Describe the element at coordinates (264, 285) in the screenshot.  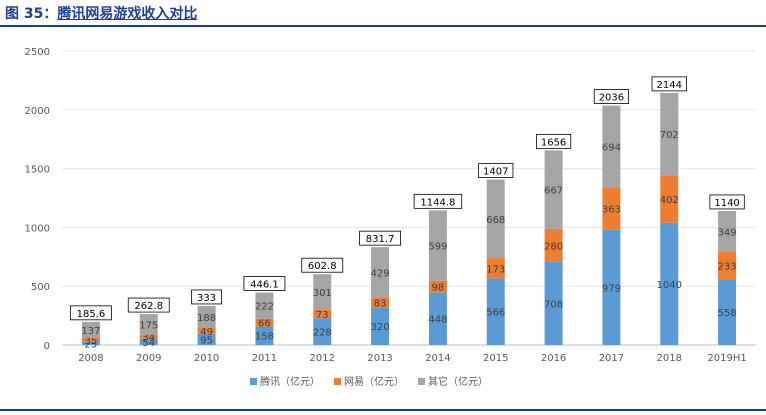
I see `total-label: 446.1` at that location.